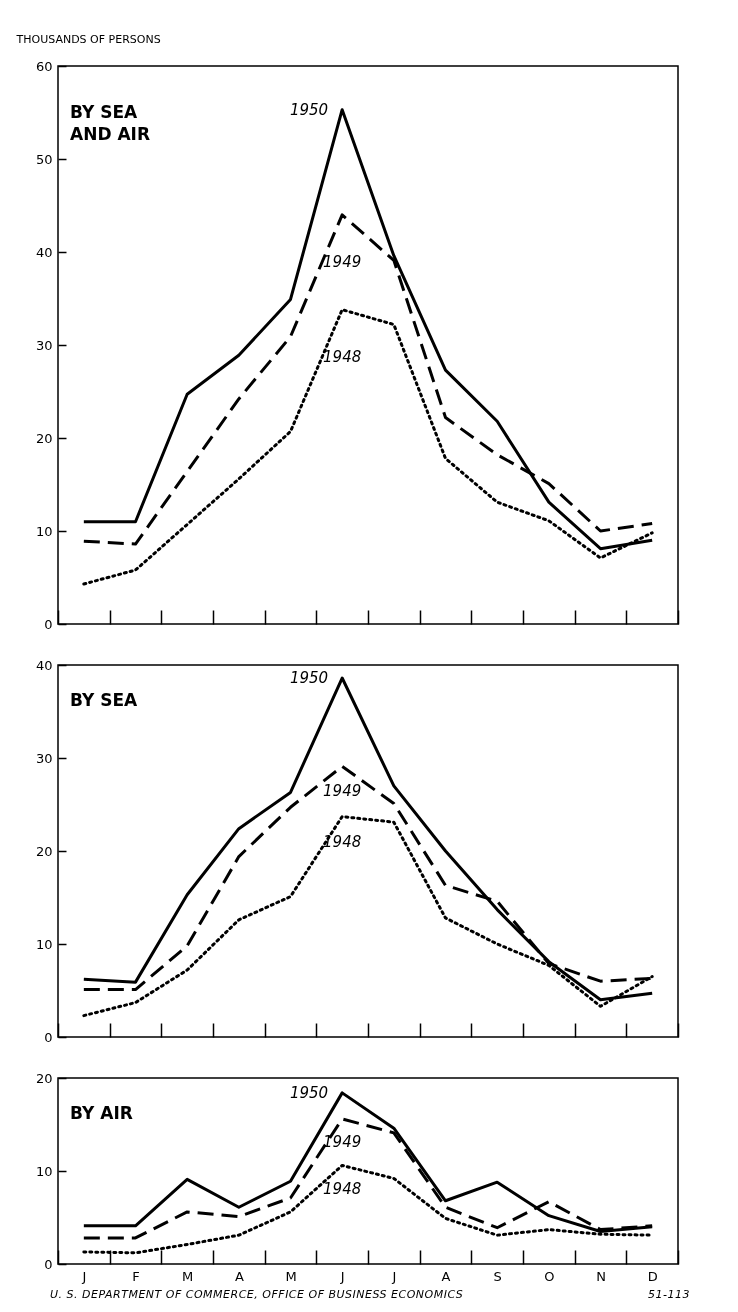  What do you see at coordinates (652, 1276) in the screenshot?
I see `x-tick-label: D` at bounding box center [652, 1276].